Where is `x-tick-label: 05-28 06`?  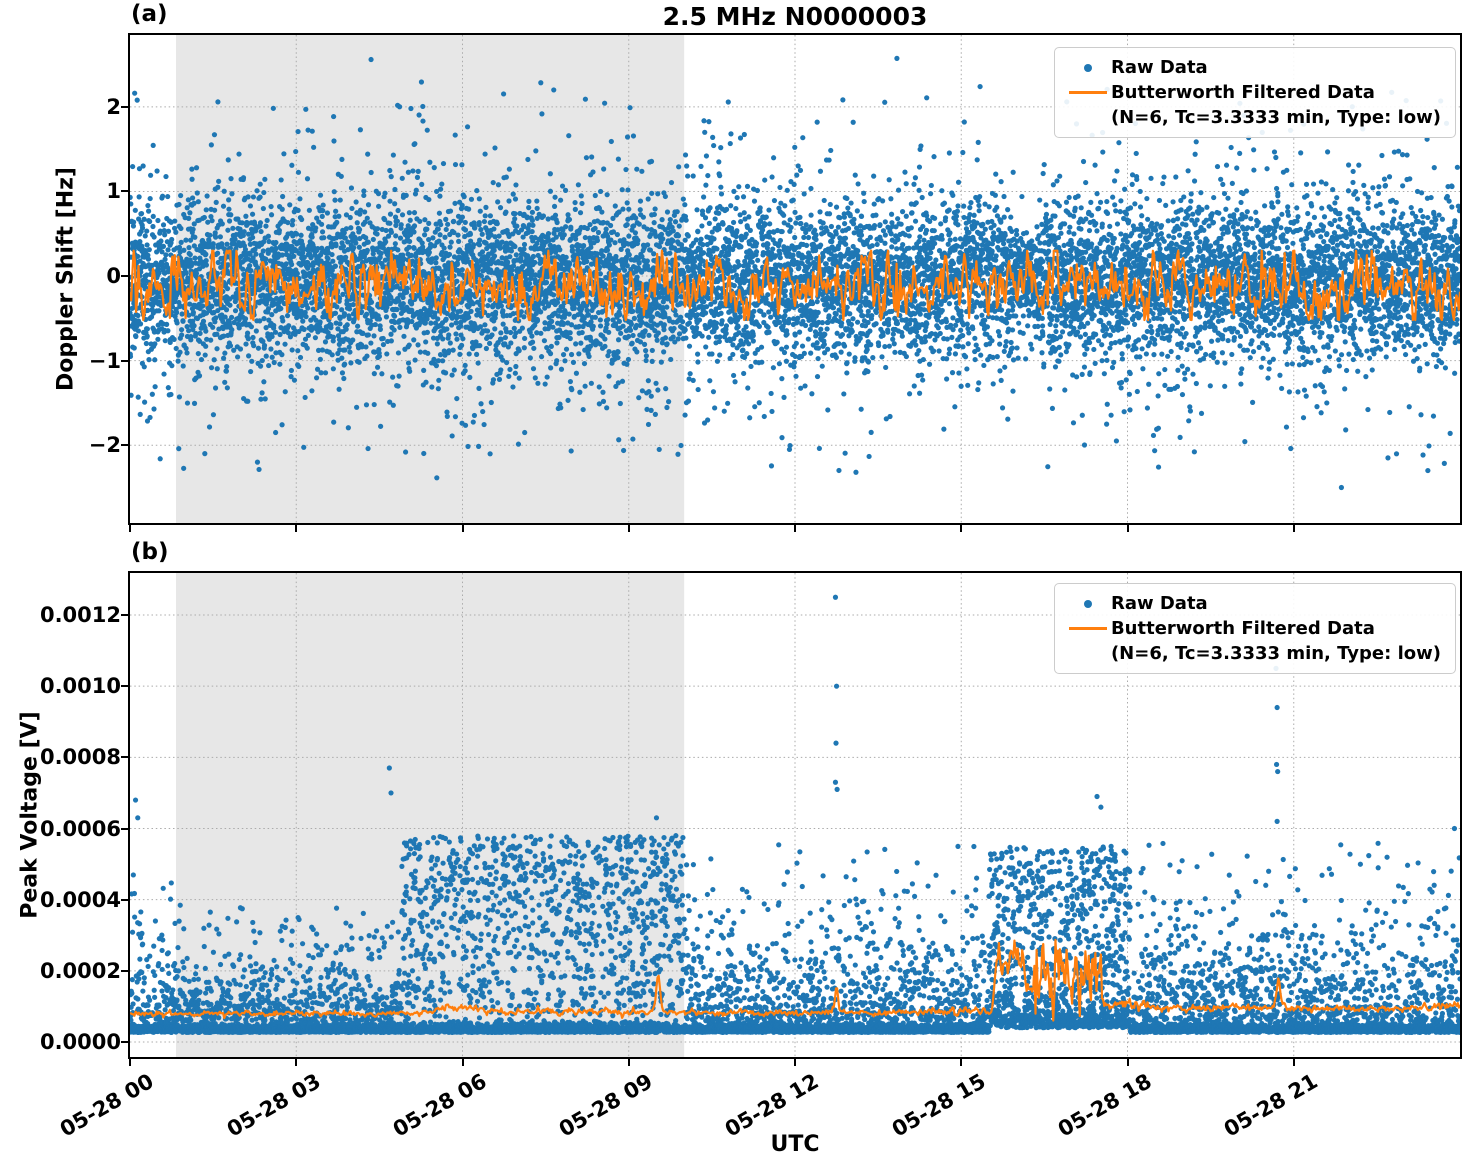 x-tick-label: 05-28 06 is located at coordinates (439, 1105).